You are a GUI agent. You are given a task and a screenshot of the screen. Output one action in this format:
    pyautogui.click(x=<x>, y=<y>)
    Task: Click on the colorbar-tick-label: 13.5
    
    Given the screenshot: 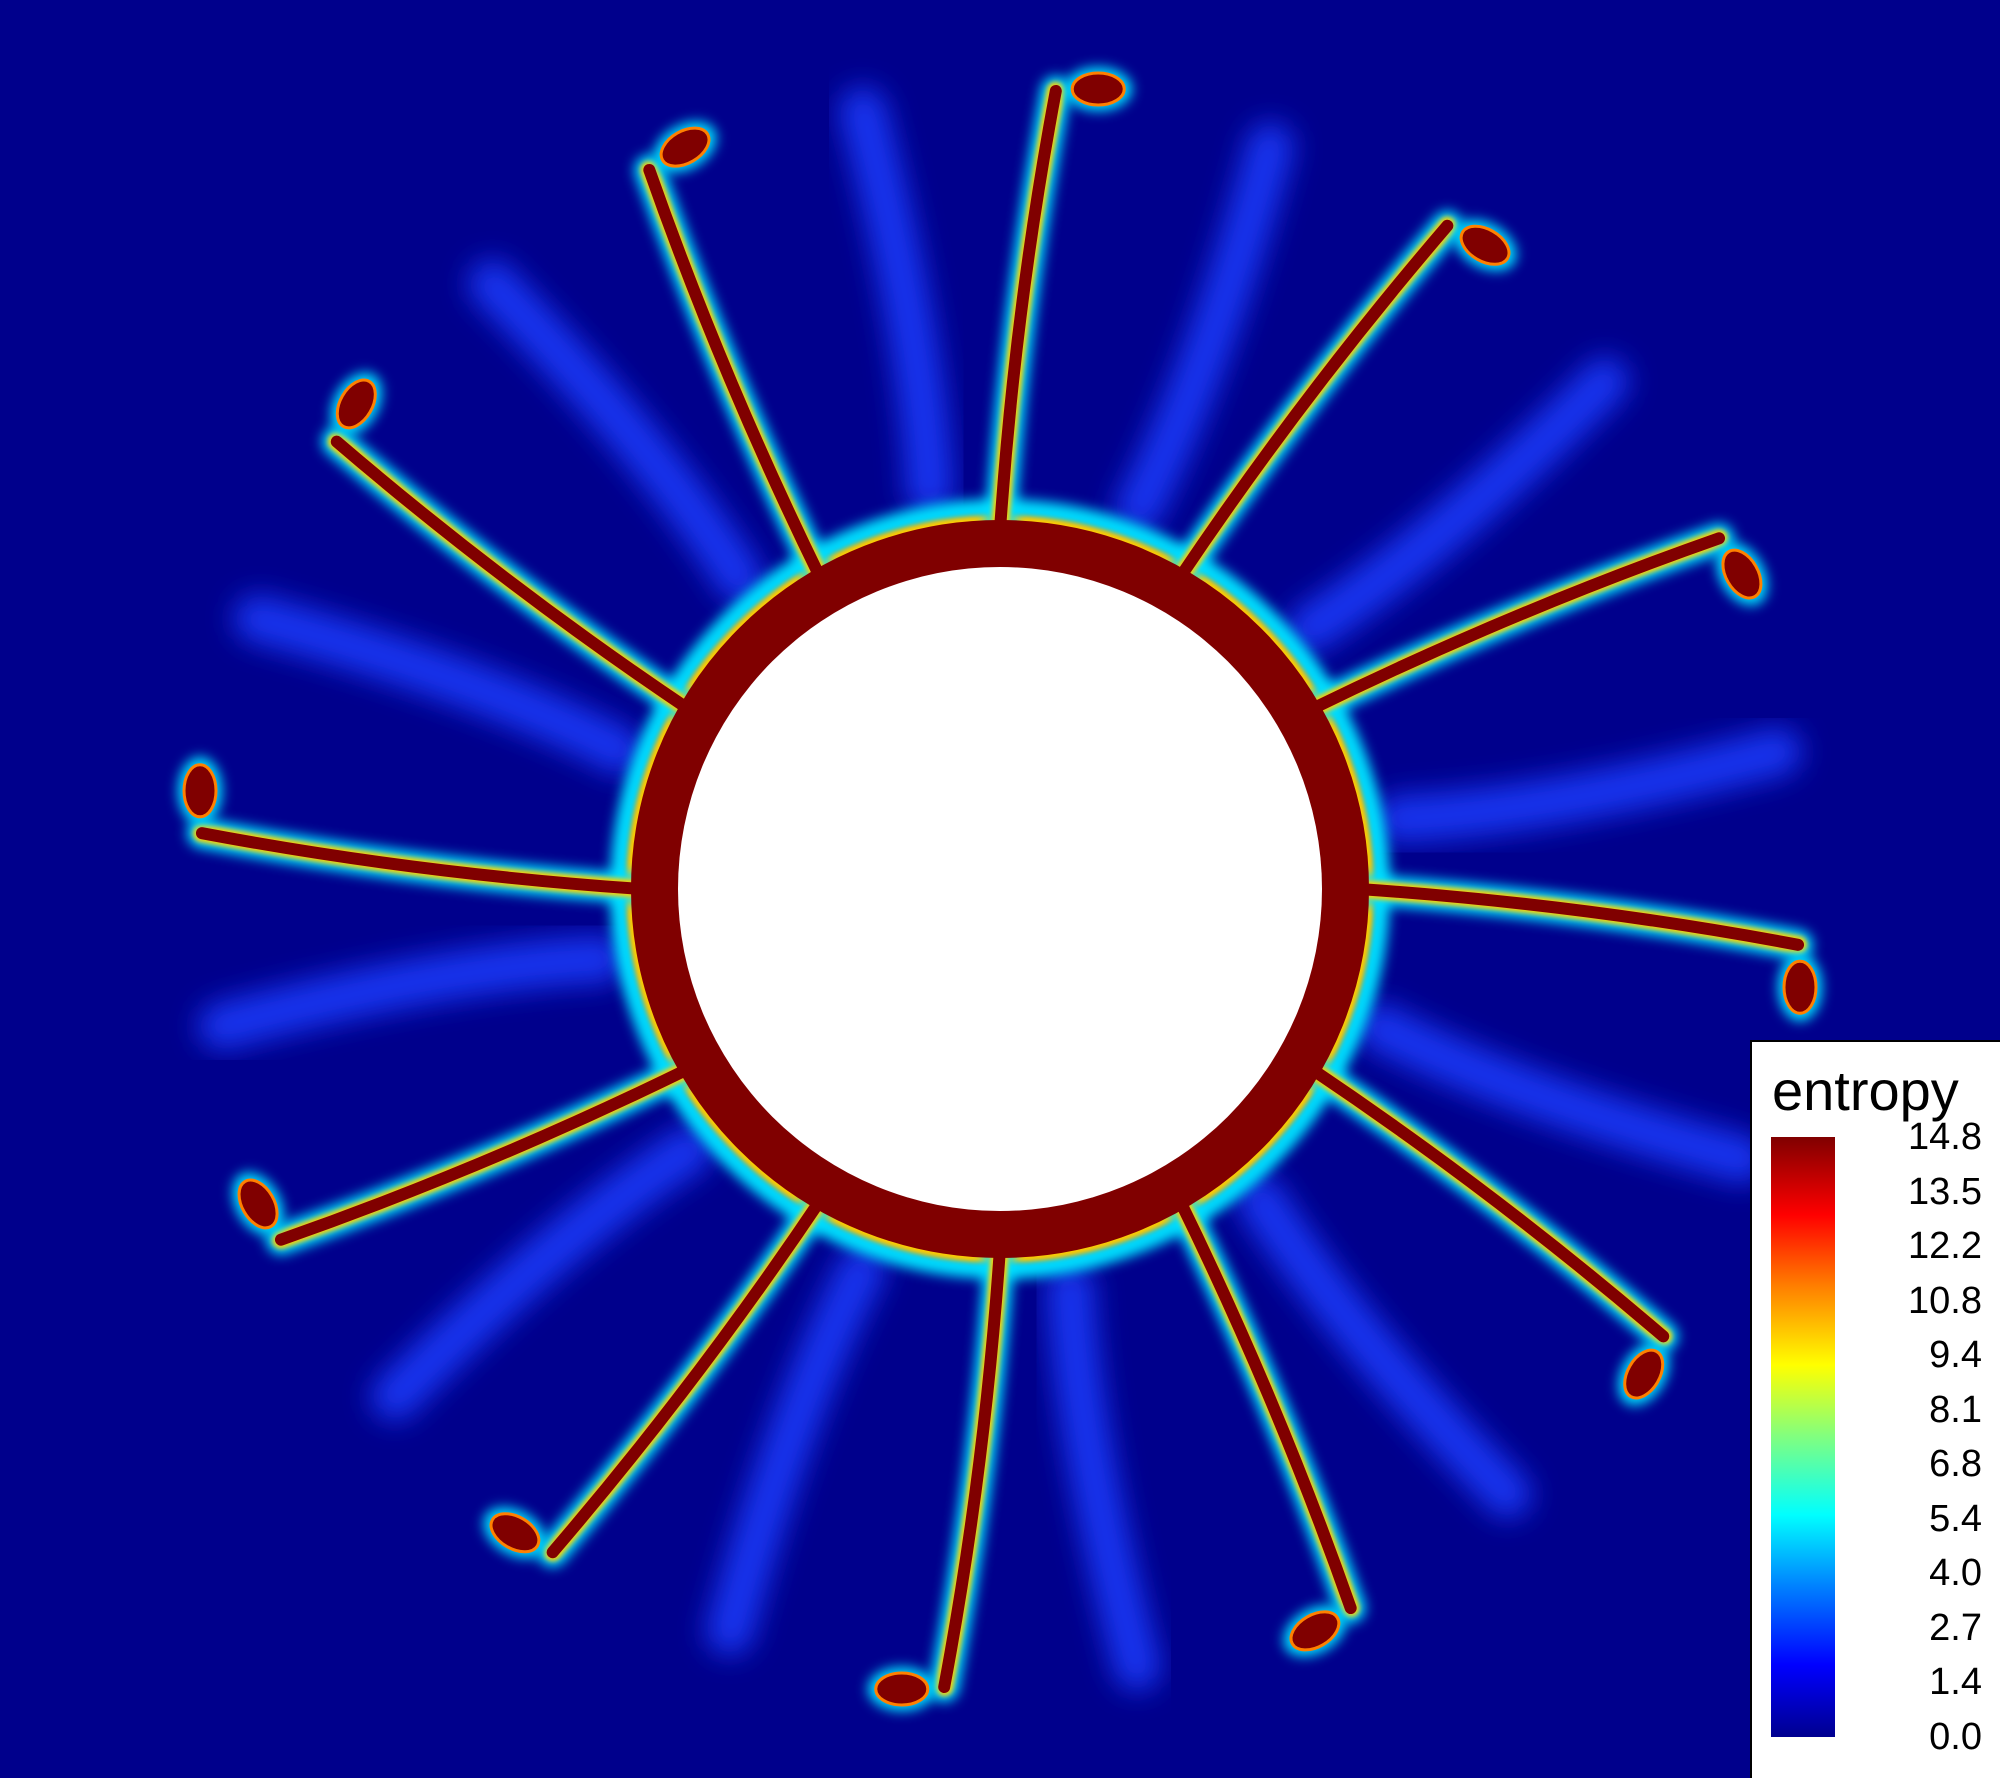 What is the action you would take?
    pyautogui.click(x=1945, y=1191)
    